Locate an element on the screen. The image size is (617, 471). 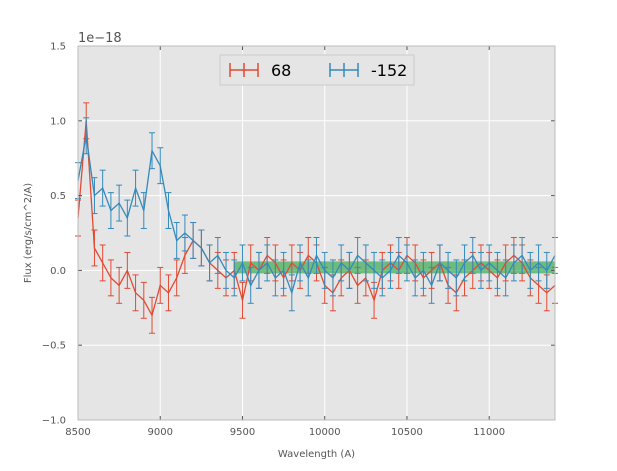
y-tick-label: −0.5 is located at coordinates (54, 346).